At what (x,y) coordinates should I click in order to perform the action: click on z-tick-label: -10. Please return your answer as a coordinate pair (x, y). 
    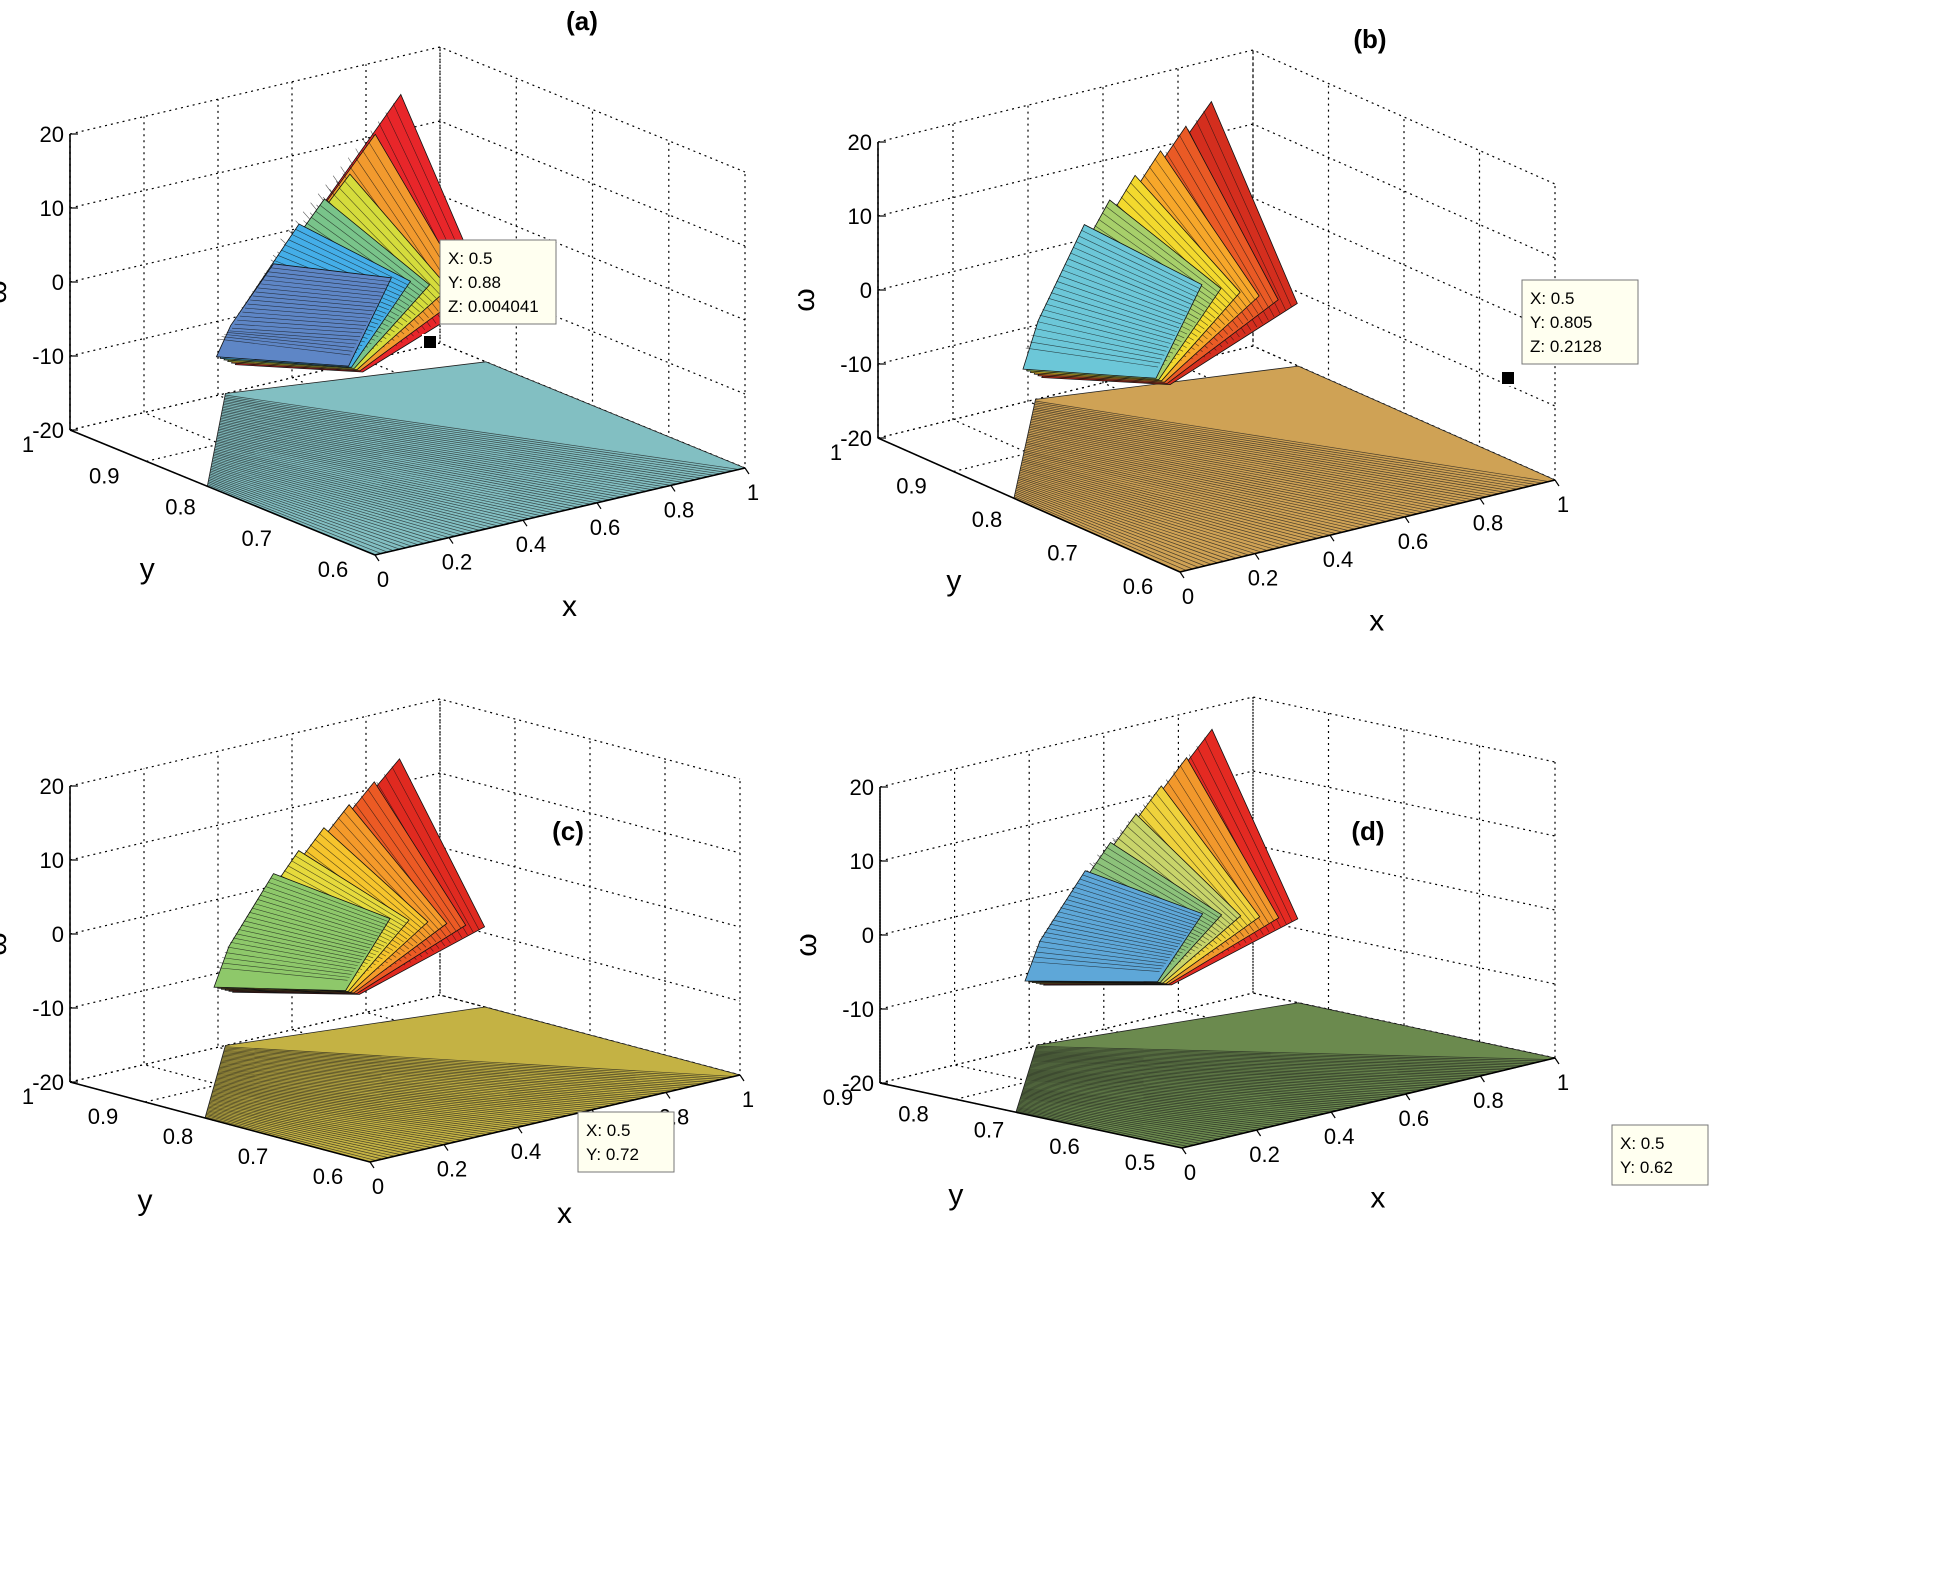
    Looking at the image, I should click on (856, 364).